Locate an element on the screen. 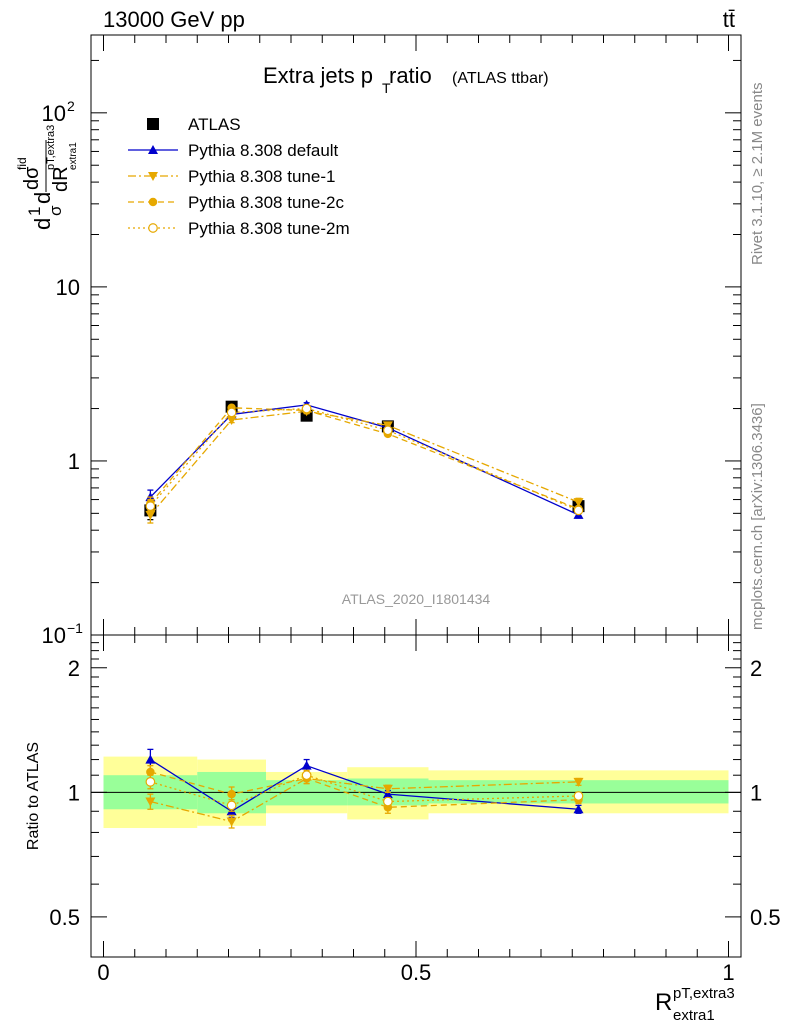  y-tick-exponent: −1 is located at coordinates (75, 628).